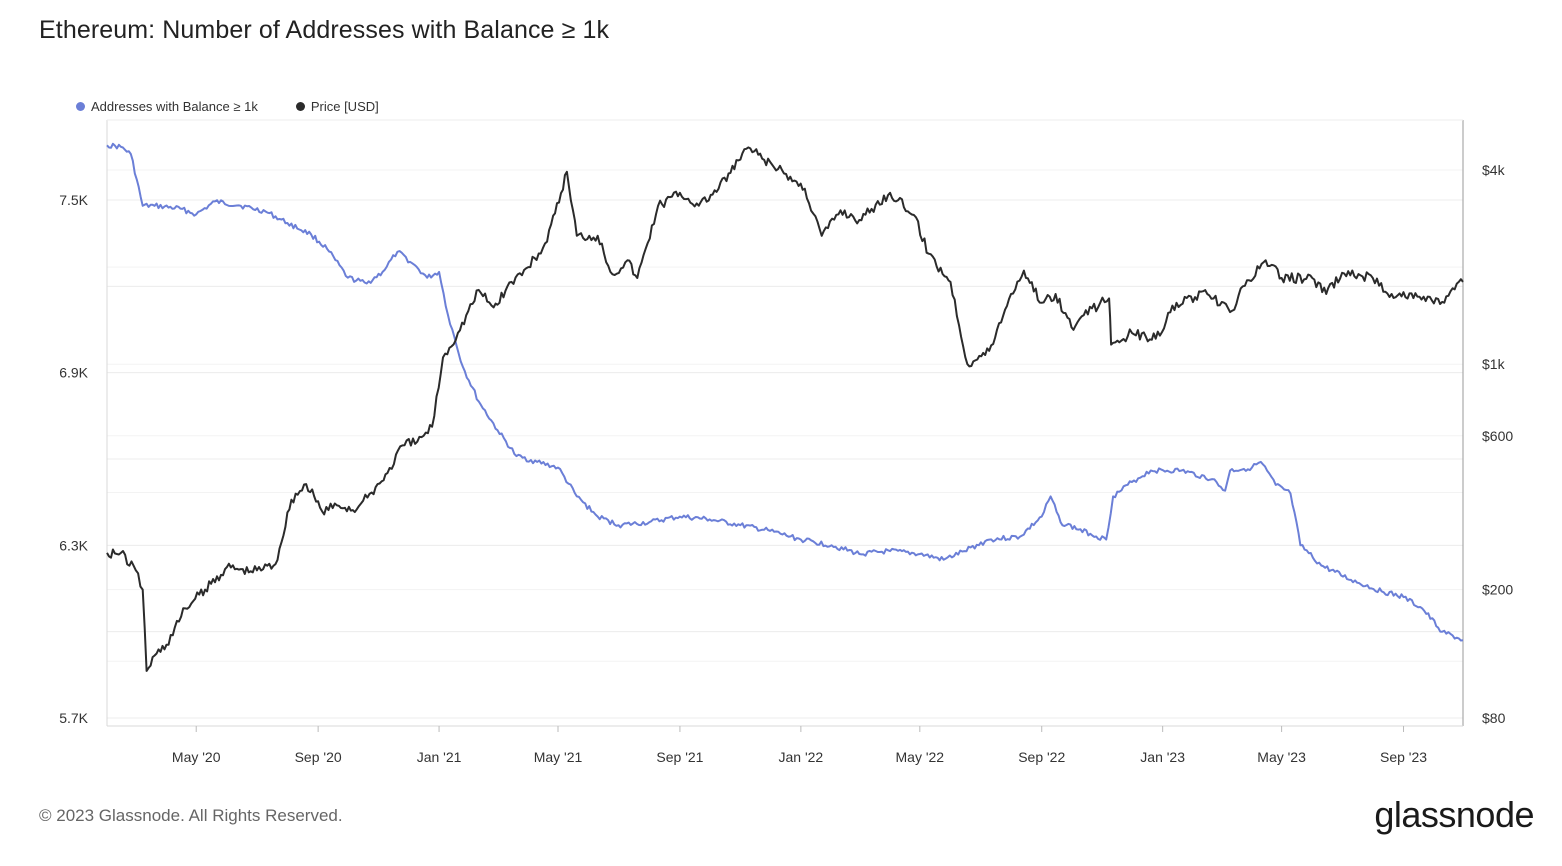 The height and width of the screenshot is (866, 1562). Describe the element at coordinates (196, 757) in the screenshot. I see `x-tick-label-0: May '20` at that location.